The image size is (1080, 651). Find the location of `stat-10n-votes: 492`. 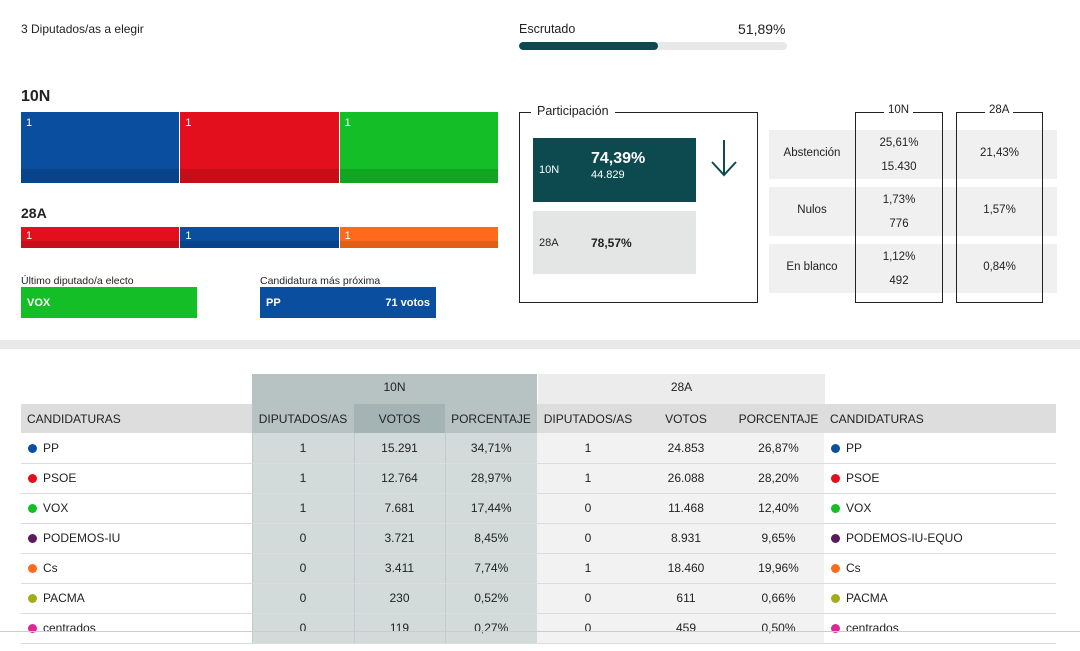

stat-10n-votes: 492 is located at coordinates (899, 281).